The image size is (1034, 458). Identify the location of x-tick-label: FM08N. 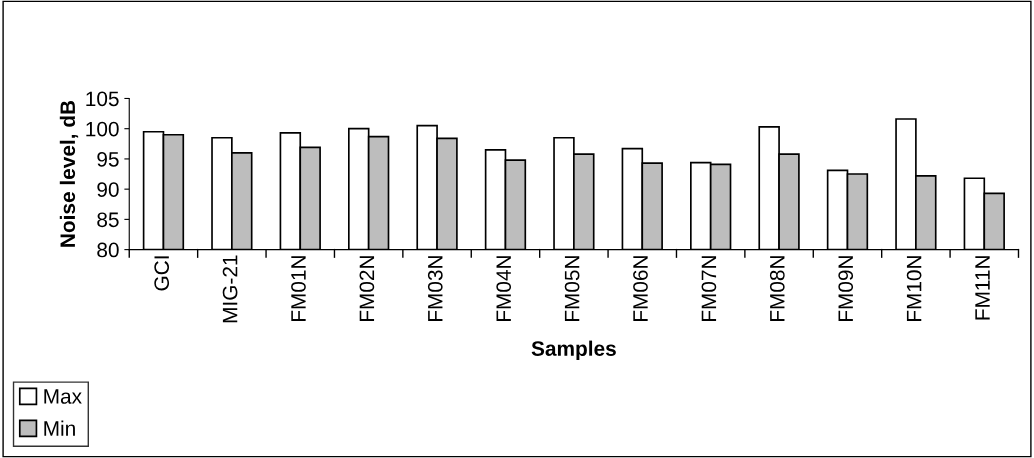
(777, 289).